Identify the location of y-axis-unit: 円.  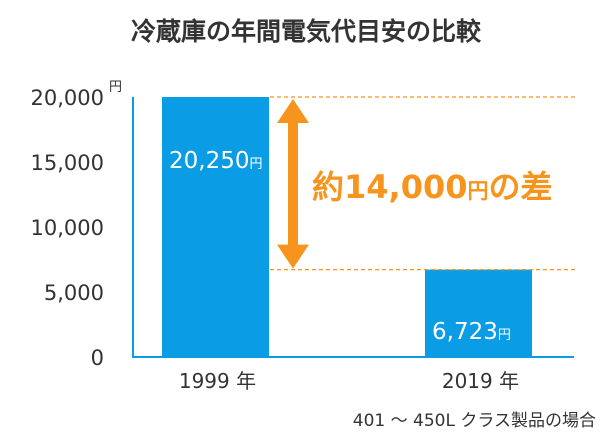
(115, 87).